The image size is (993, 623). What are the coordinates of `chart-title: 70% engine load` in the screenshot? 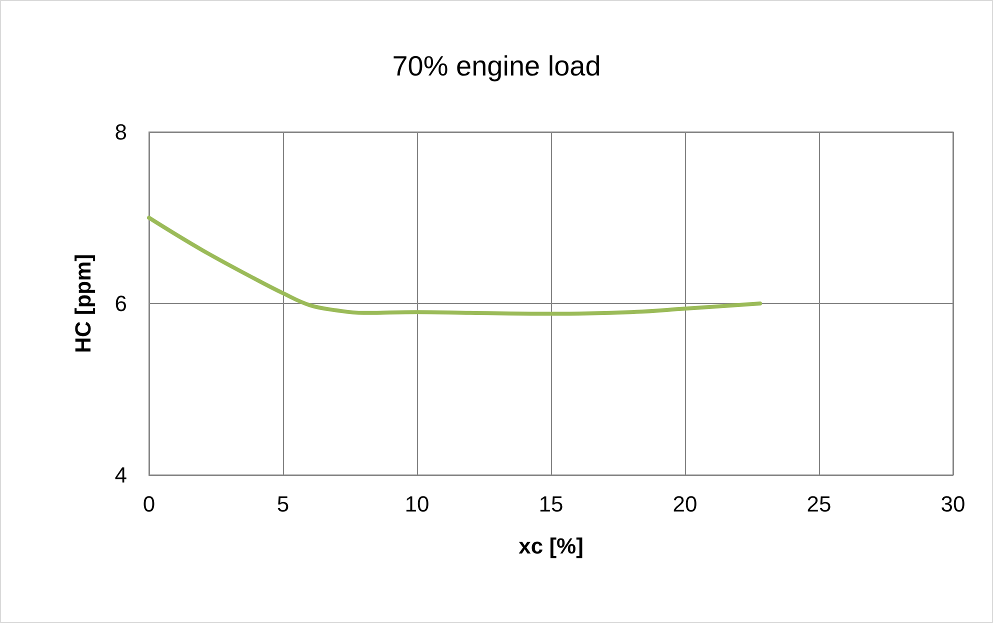 It's located at (496, 66).